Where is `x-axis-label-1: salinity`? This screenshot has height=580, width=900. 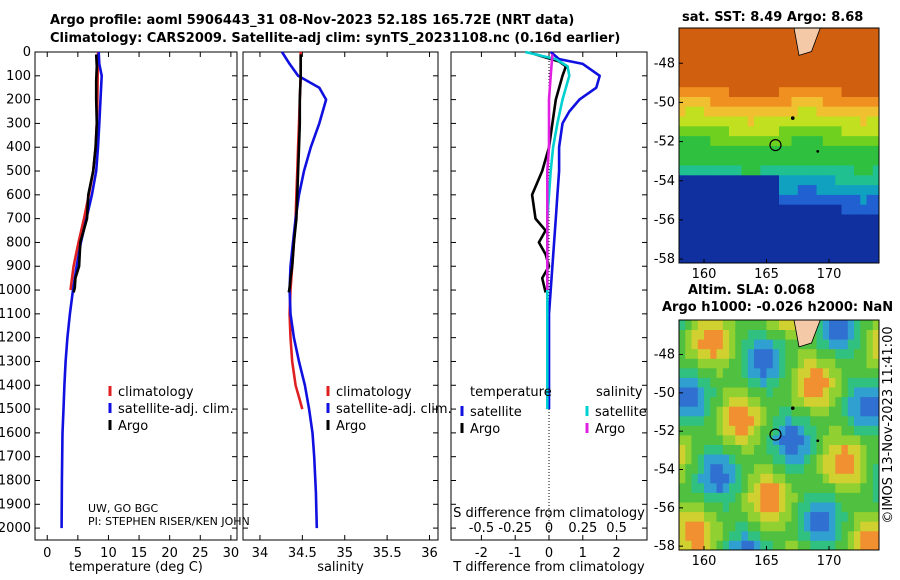
x-axis-label-1: salinity is located at coordinates (340, 567).